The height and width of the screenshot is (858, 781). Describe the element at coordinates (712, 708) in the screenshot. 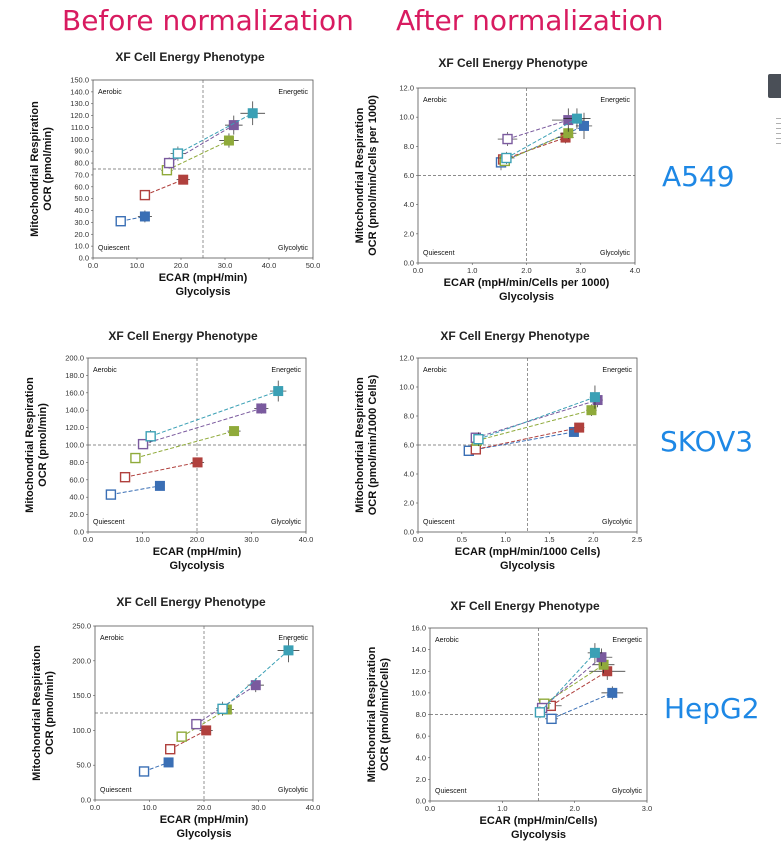

I see `cell-line-label-hepg2: HepG2` at that location.